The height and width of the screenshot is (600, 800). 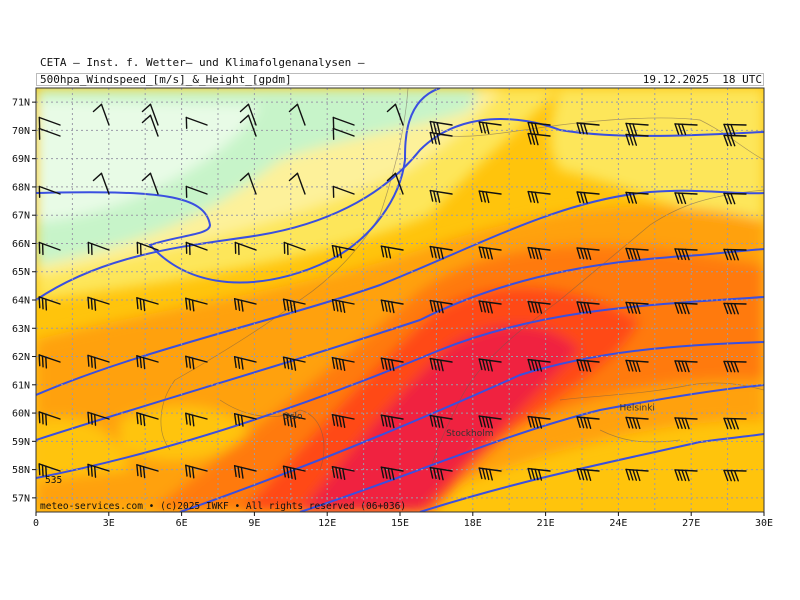 What do you see at coordinates (21, 414) in the screenshot?
I see `lat-tick-label: 60N` at bounding box center [21, 414].